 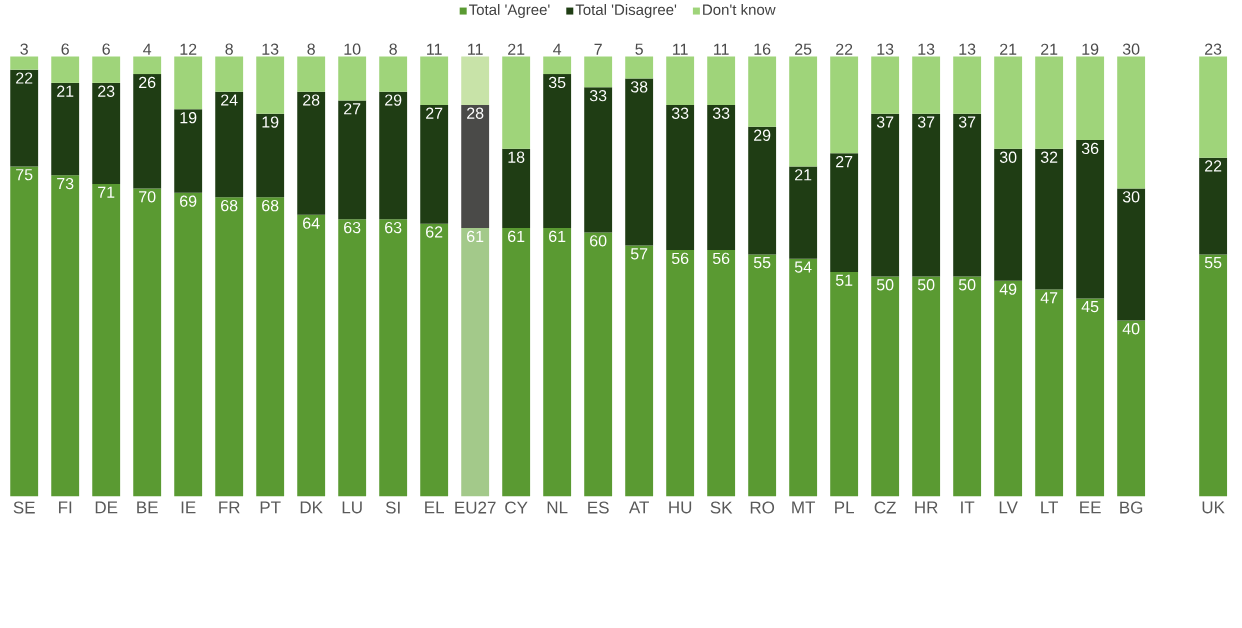 What do you see at coordinates (352, 507) in the screenshot?
I see `x-tick-label: LU` at bounding box center [352, 507].